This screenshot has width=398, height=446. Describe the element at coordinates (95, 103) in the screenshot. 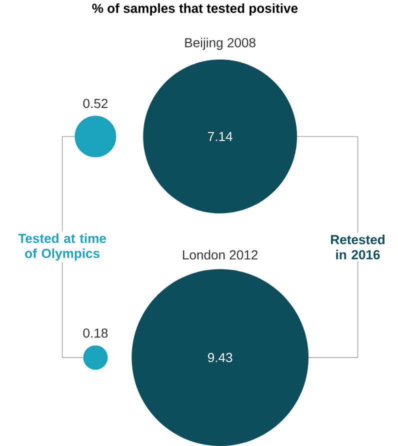

I see `data-label: 0.52` at that location.